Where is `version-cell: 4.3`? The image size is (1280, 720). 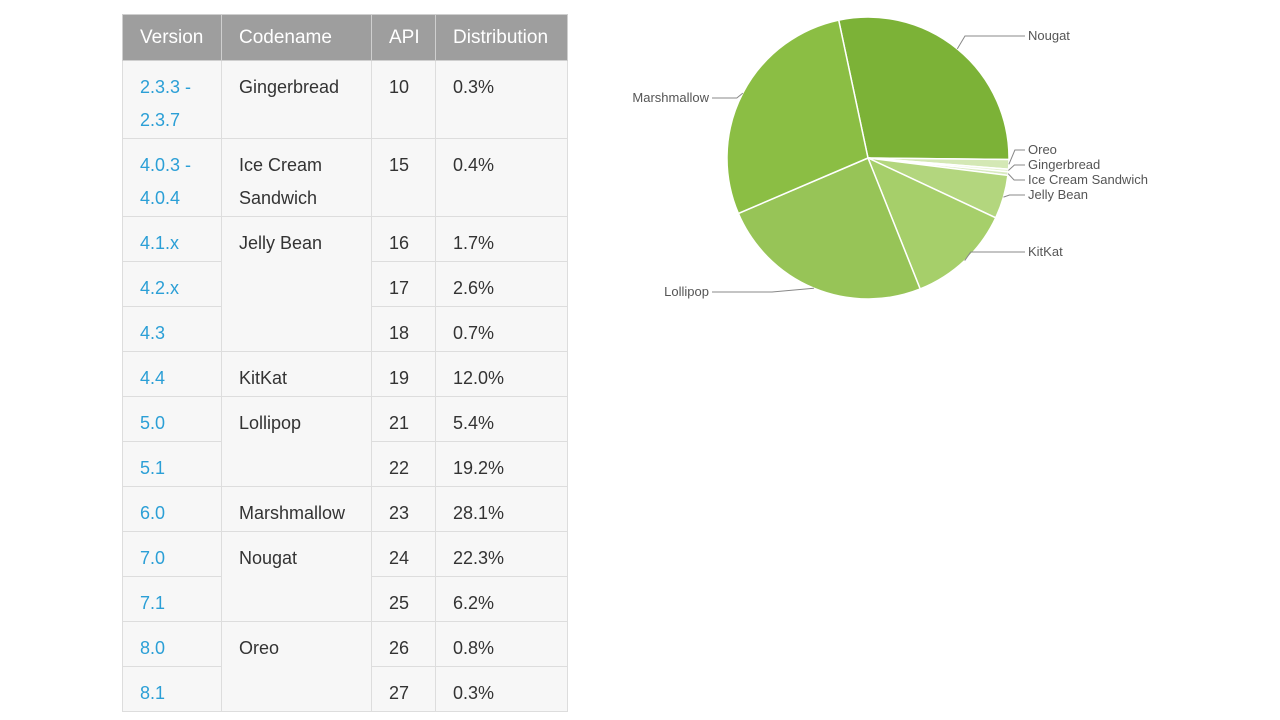
version-cell: 4.3 is located at coordinates (172, 329).